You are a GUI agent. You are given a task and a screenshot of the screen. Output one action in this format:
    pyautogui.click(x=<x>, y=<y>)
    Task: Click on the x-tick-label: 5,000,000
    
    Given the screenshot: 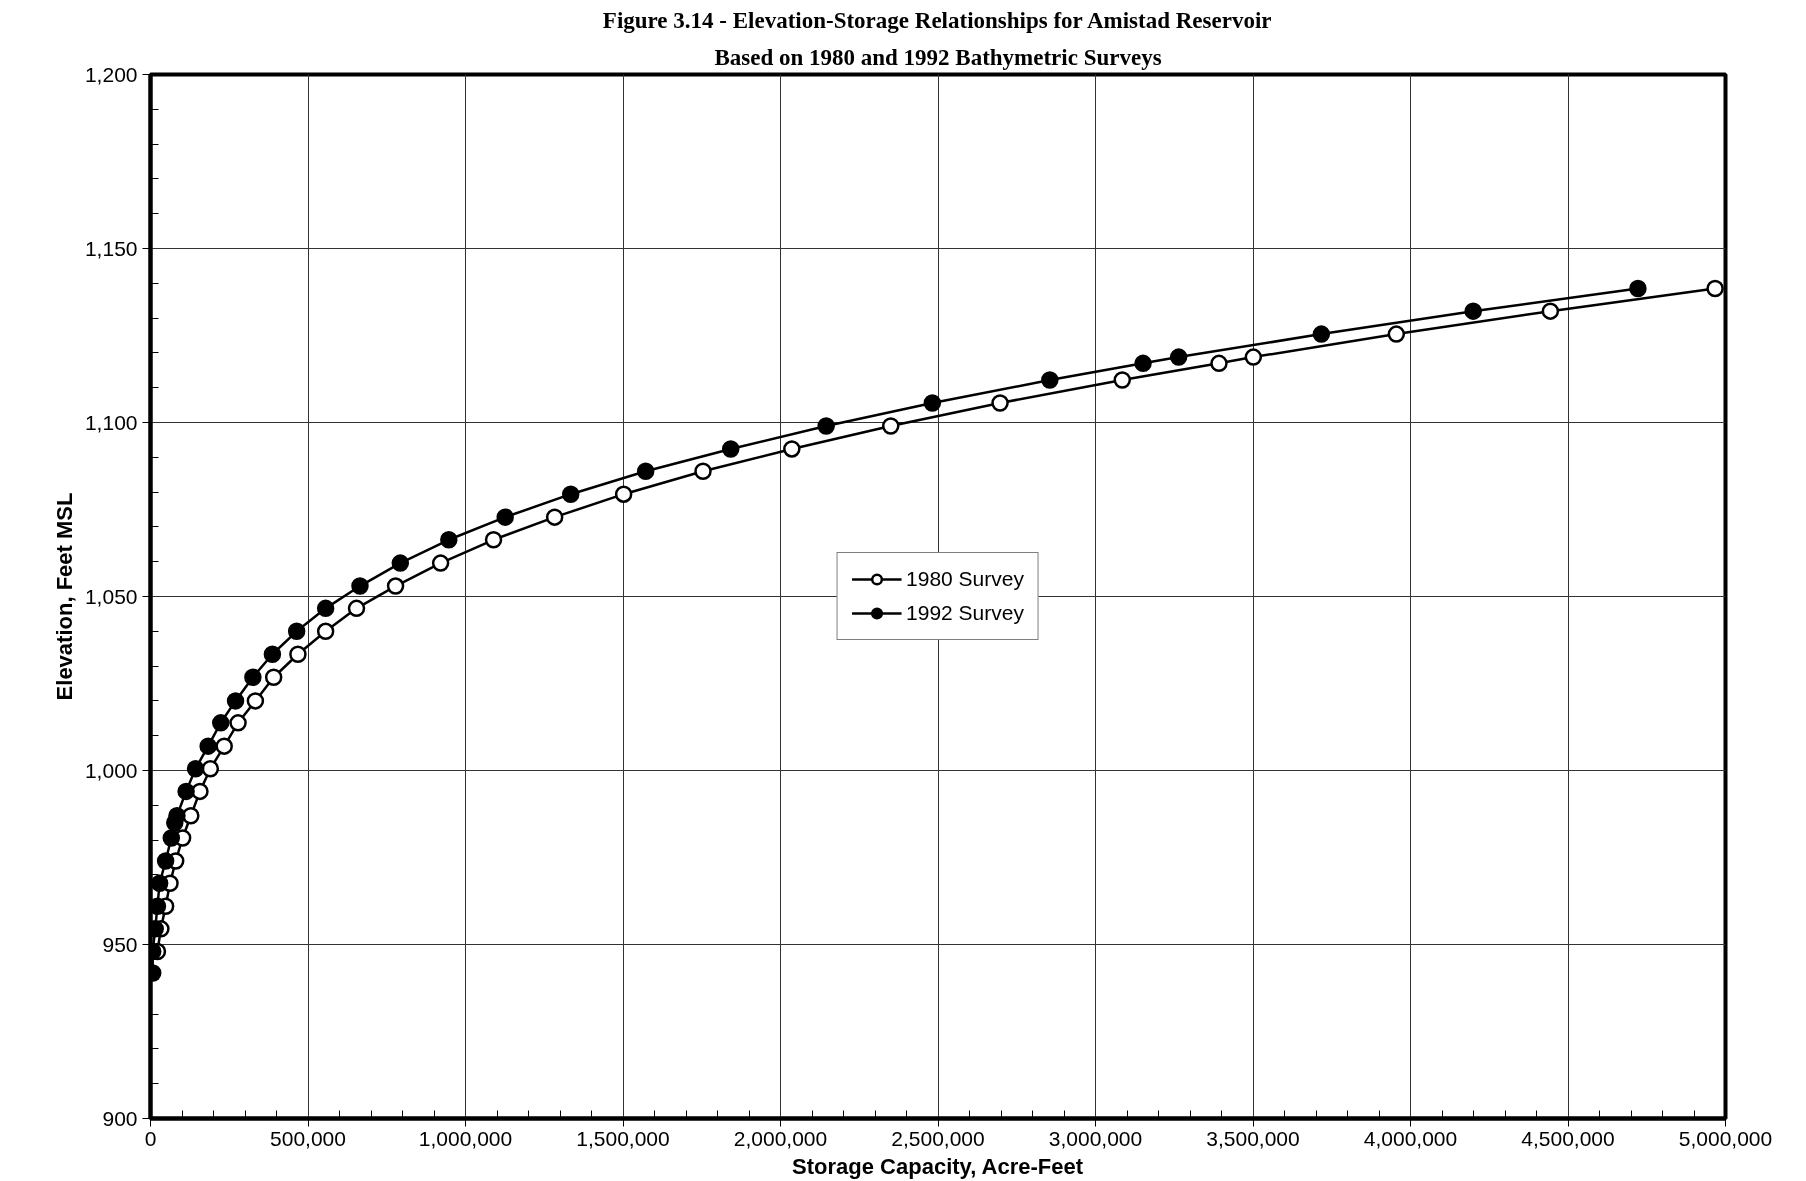 What is the action you would take?
    pyautogui.click(x=1725, y=1138)
    